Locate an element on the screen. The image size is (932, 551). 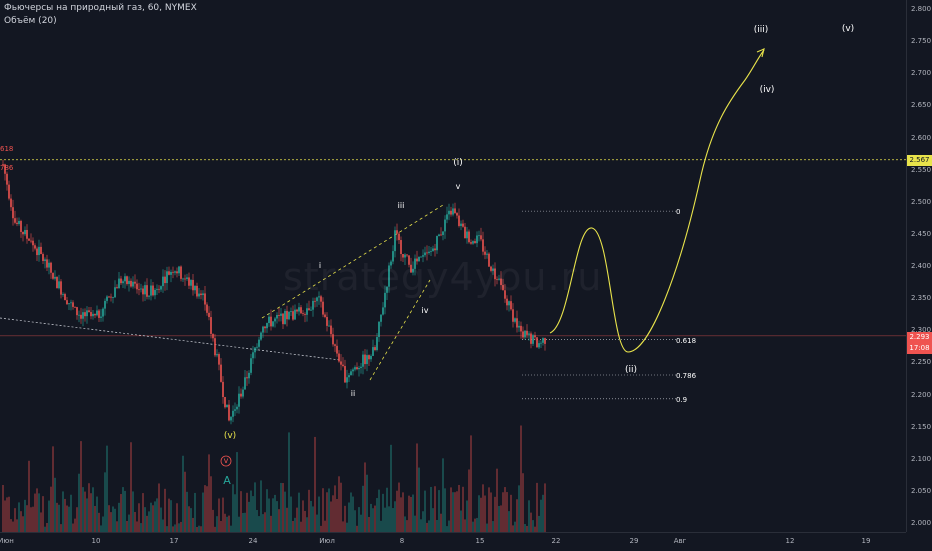
wave-label-v: v is located at coordinates (458, 186).